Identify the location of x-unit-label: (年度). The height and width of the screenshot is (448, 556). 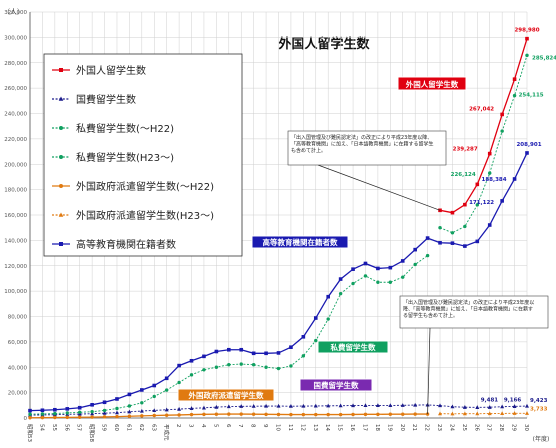
(541, 439).